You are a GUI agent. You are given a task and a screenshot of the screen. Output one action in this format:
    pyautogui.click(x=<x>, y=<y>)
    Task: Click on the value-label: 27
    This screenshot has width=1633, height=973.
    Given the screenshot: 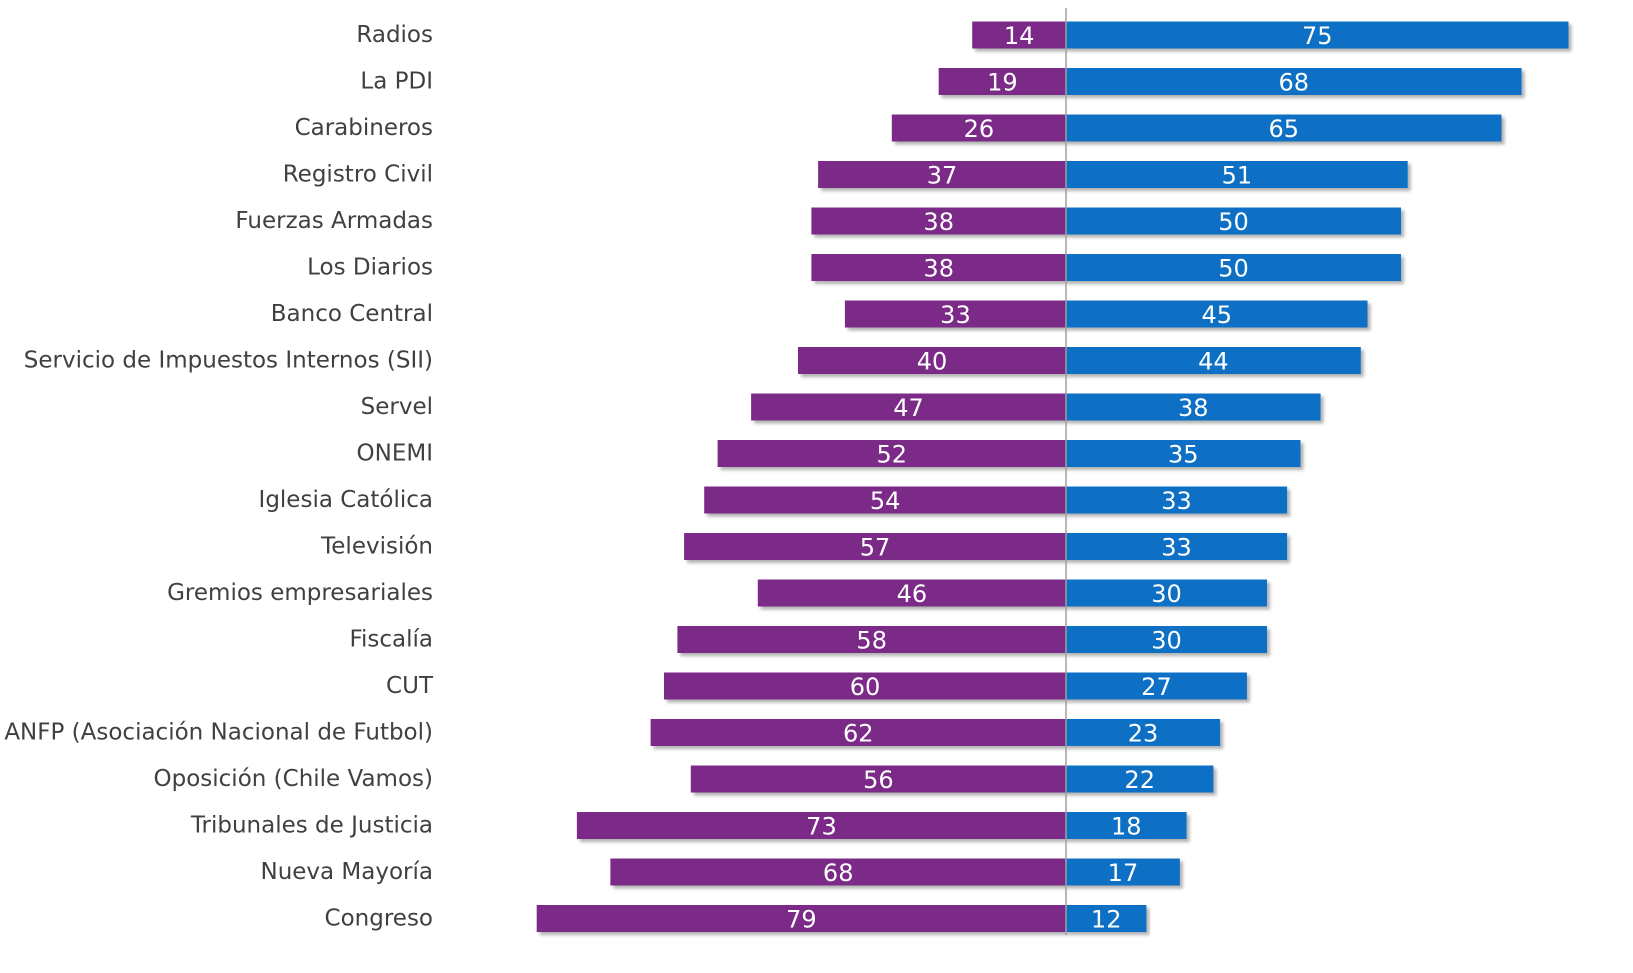 What is the action you would take?
    pyautogui.click(x=1156, y=687)
    